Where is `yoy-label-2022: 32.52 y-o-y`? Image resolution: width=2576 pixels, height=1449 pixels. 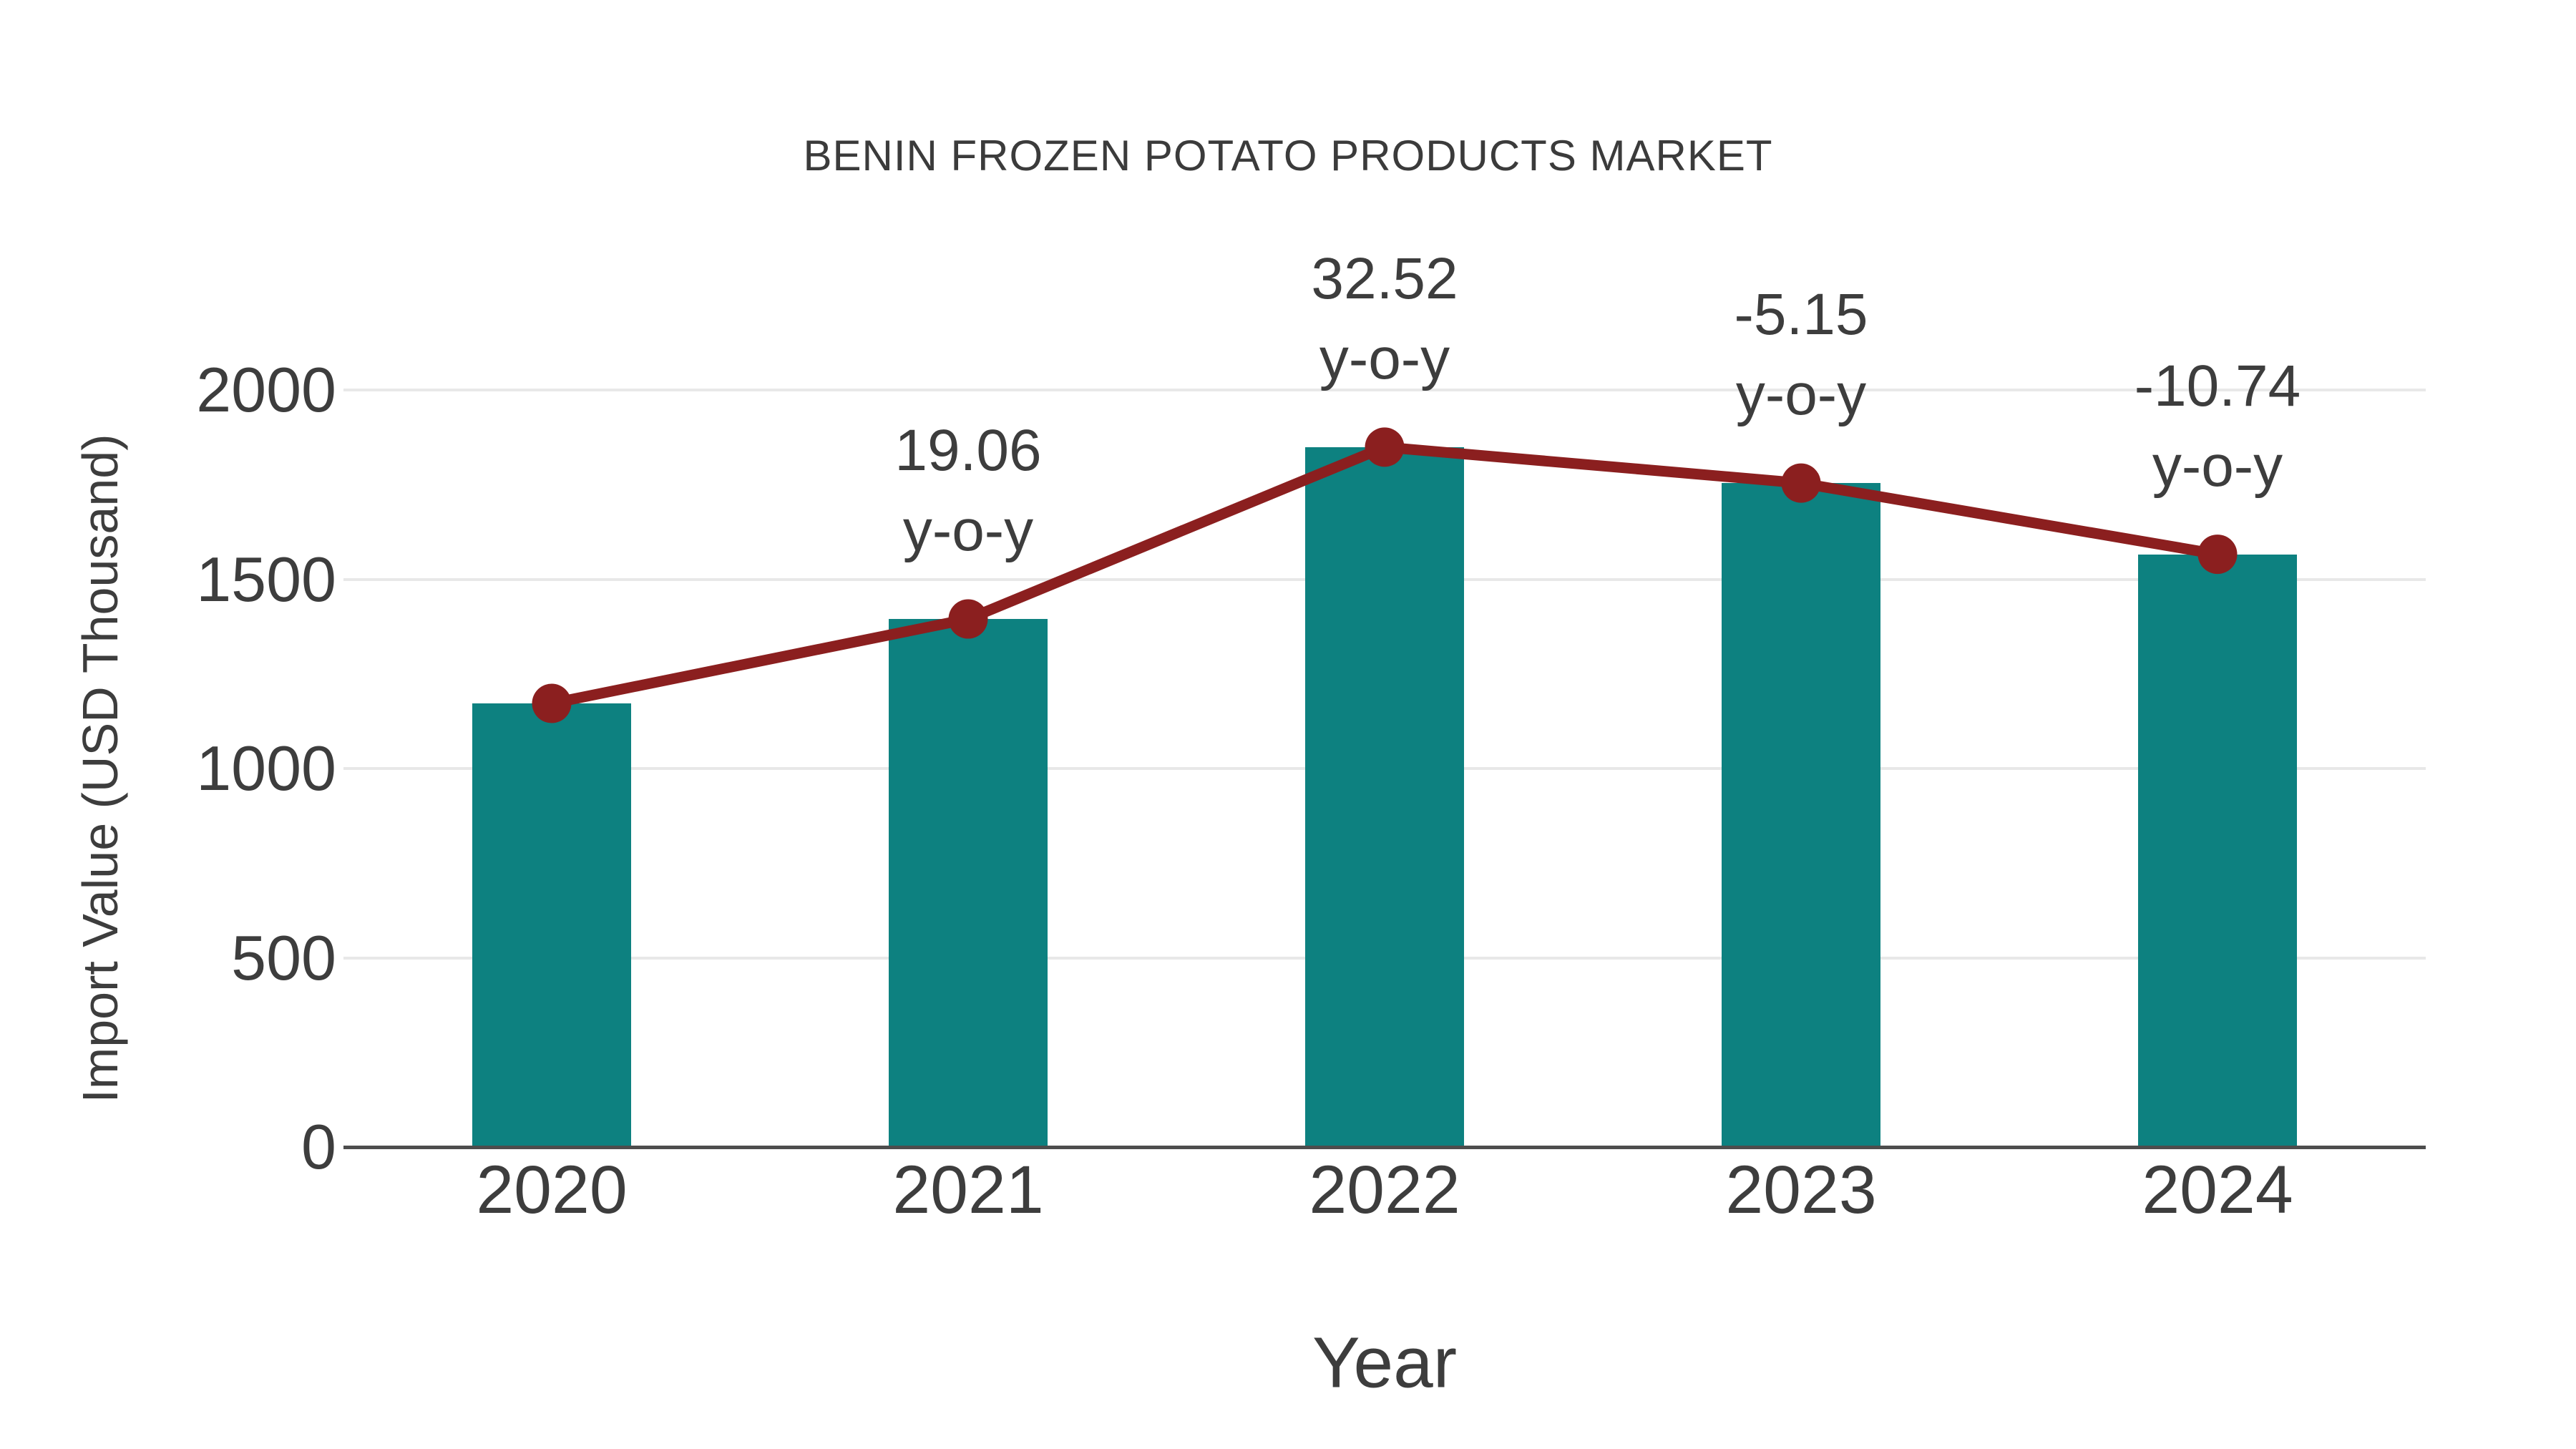 yoy-label-2022: 32.52 y-o-y is located at coordinates (1384, 318).